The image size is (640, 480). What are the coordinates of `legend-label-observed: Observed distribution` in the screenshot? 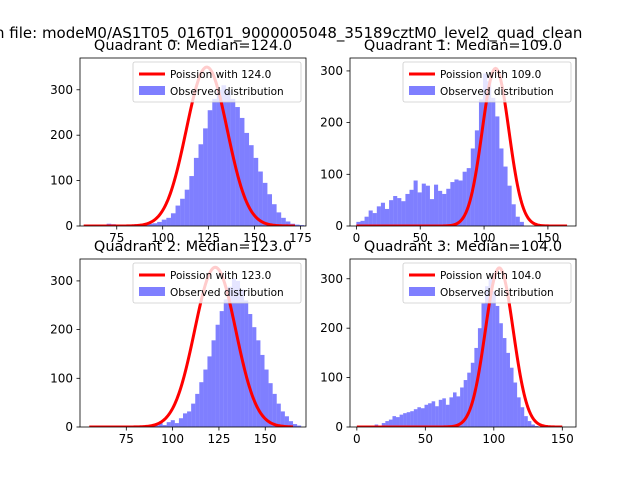 It's located at (227, 92).